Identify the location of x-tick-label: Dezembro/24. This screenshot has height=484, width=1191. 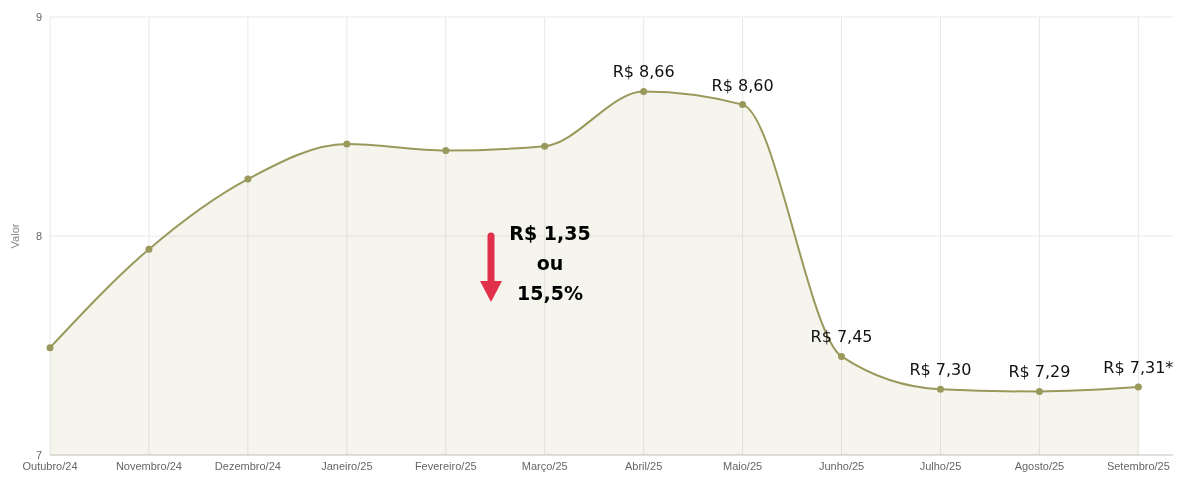
(247, 466).